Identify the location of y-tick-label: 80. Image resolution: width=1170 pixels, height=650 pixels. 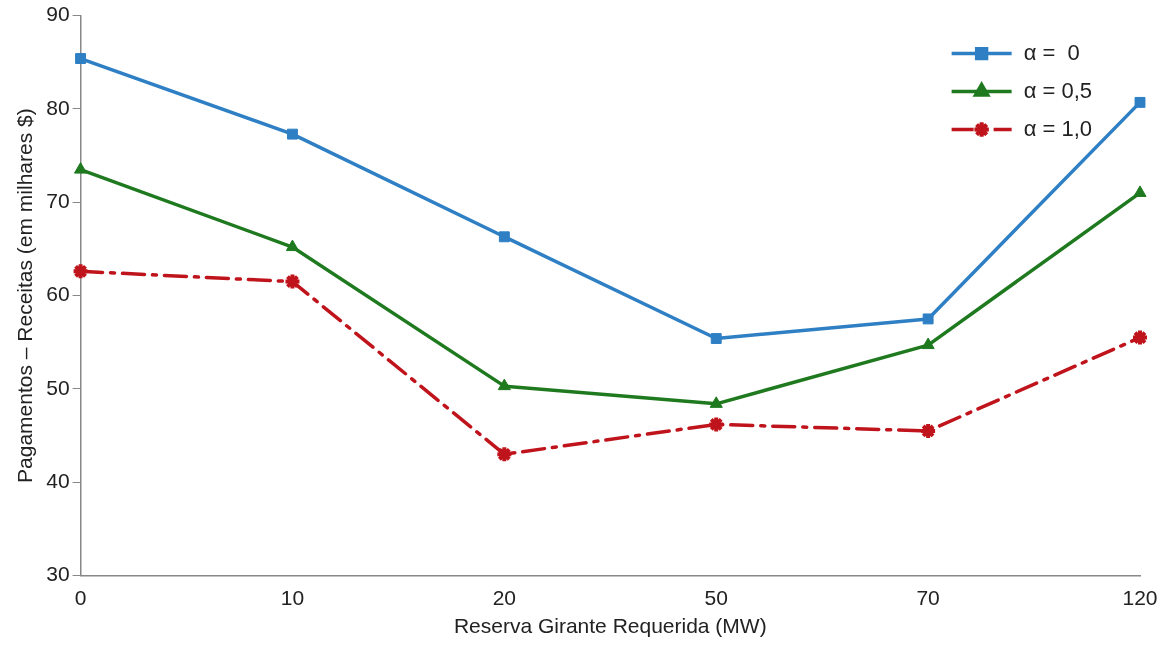
(58, 107).